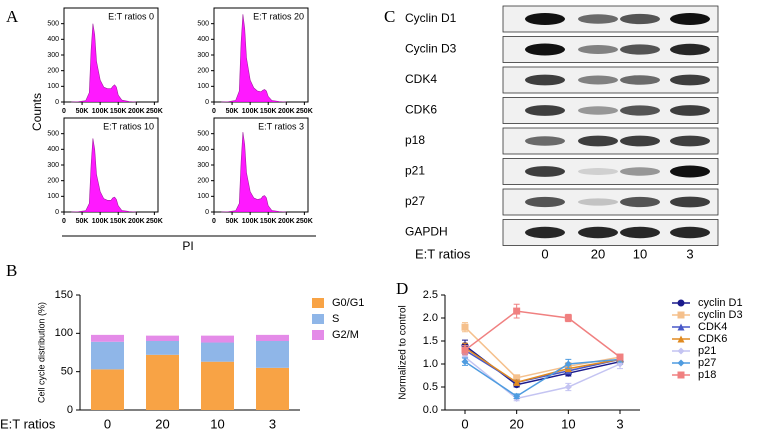 This screenshot has width=764, height=442. Describe the element at coordinates (187, 246) in the screenshot. I see `x-axis-label: PI` at that location.